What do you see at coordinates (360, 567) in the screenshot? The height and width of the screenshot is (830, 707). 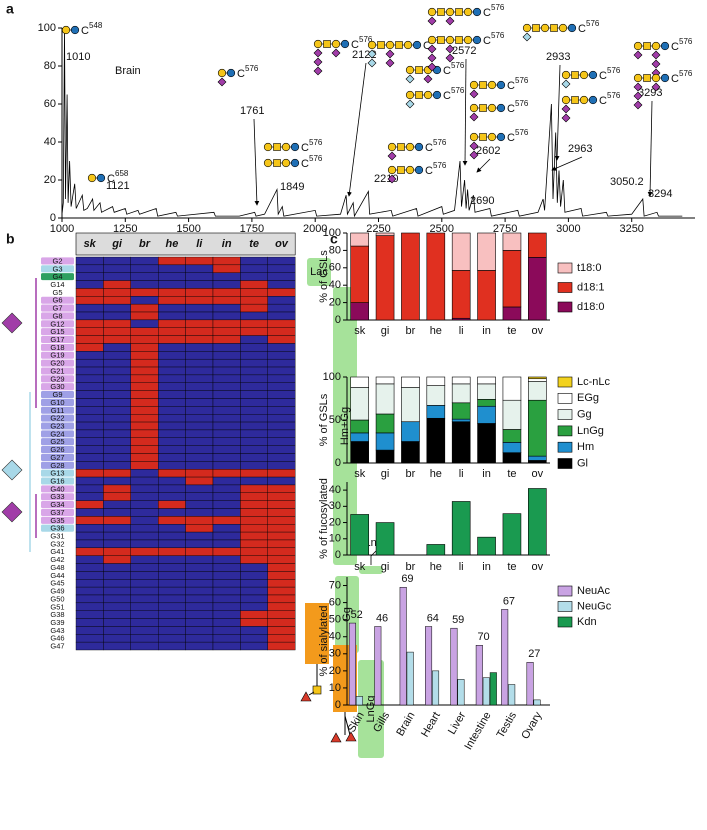 I see `x-tick-label: sk` at bounding box center [360, 567].